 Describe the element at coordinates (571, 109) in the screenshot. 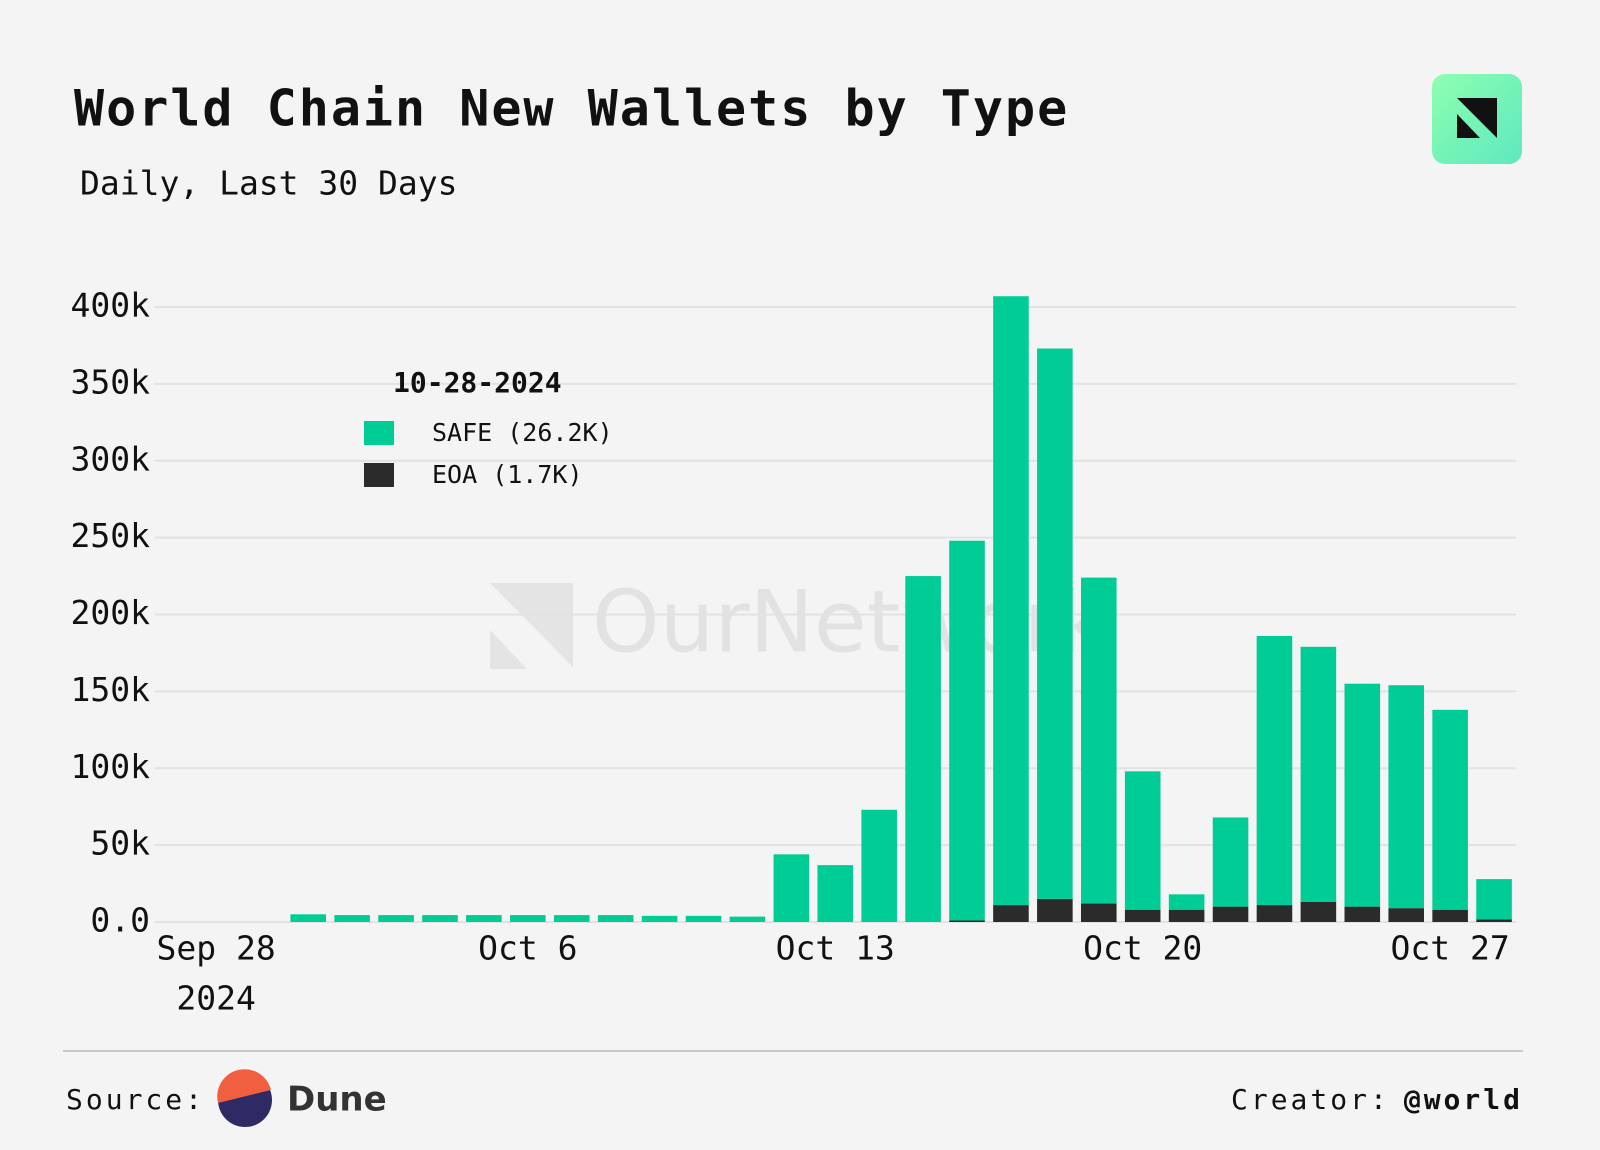

I see `chart-title: World Chain New Wallets by Type` at that location.